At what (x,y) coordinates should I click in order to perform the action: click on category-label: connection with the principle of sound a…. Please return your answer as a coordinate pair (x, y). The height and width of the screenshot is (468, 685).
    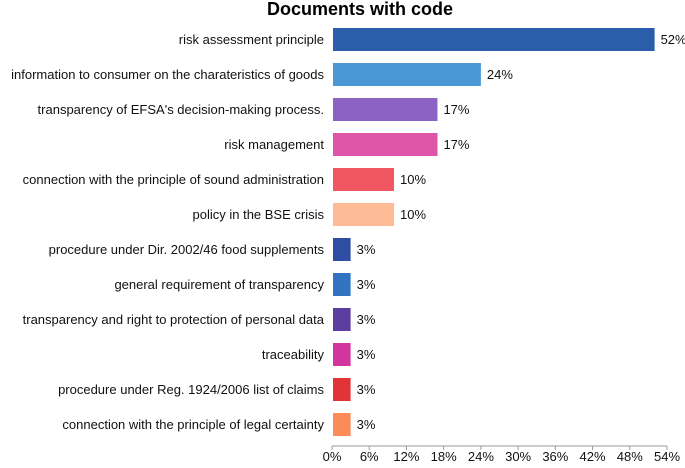
    Looking at the image, I should click on (173, 179).